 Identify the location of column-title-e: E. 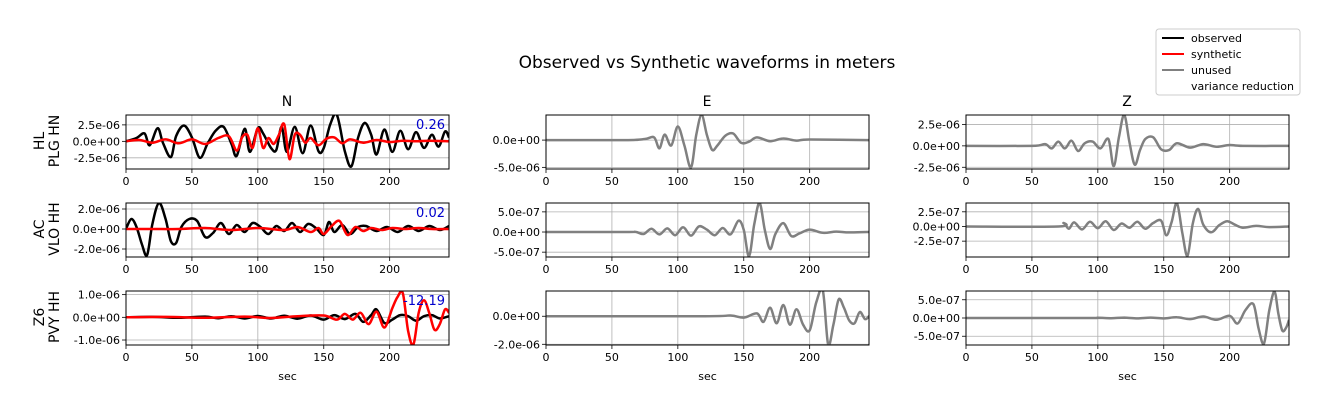
(707, 102).